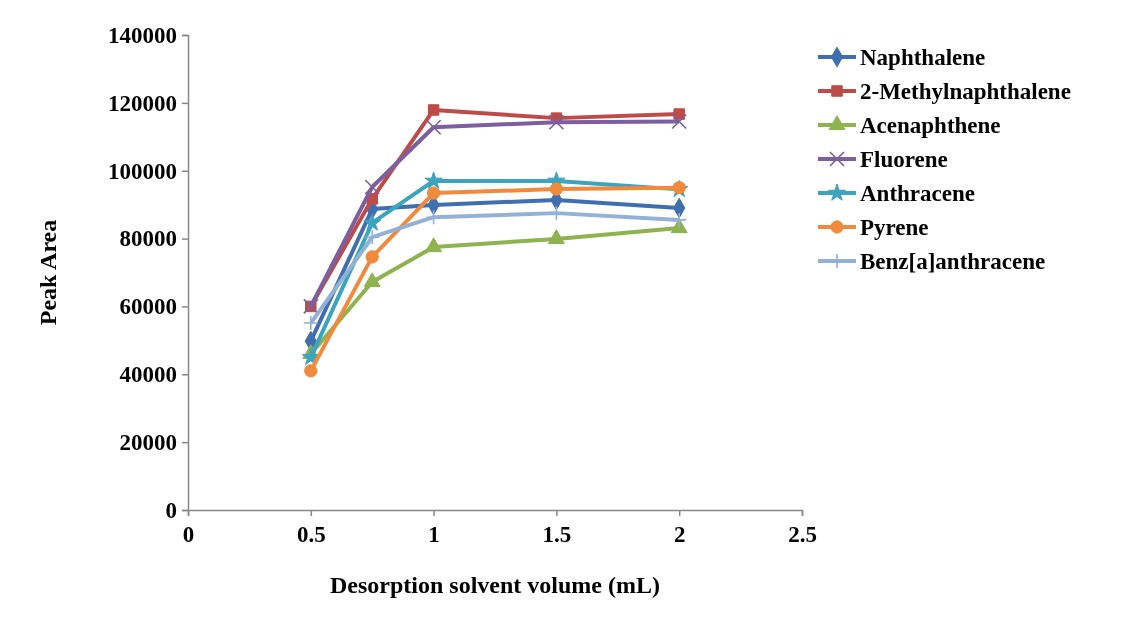  Describe the element at coordinates (923, 57) in the screenshot. I see `legend-label: Naphthalene` at that location.